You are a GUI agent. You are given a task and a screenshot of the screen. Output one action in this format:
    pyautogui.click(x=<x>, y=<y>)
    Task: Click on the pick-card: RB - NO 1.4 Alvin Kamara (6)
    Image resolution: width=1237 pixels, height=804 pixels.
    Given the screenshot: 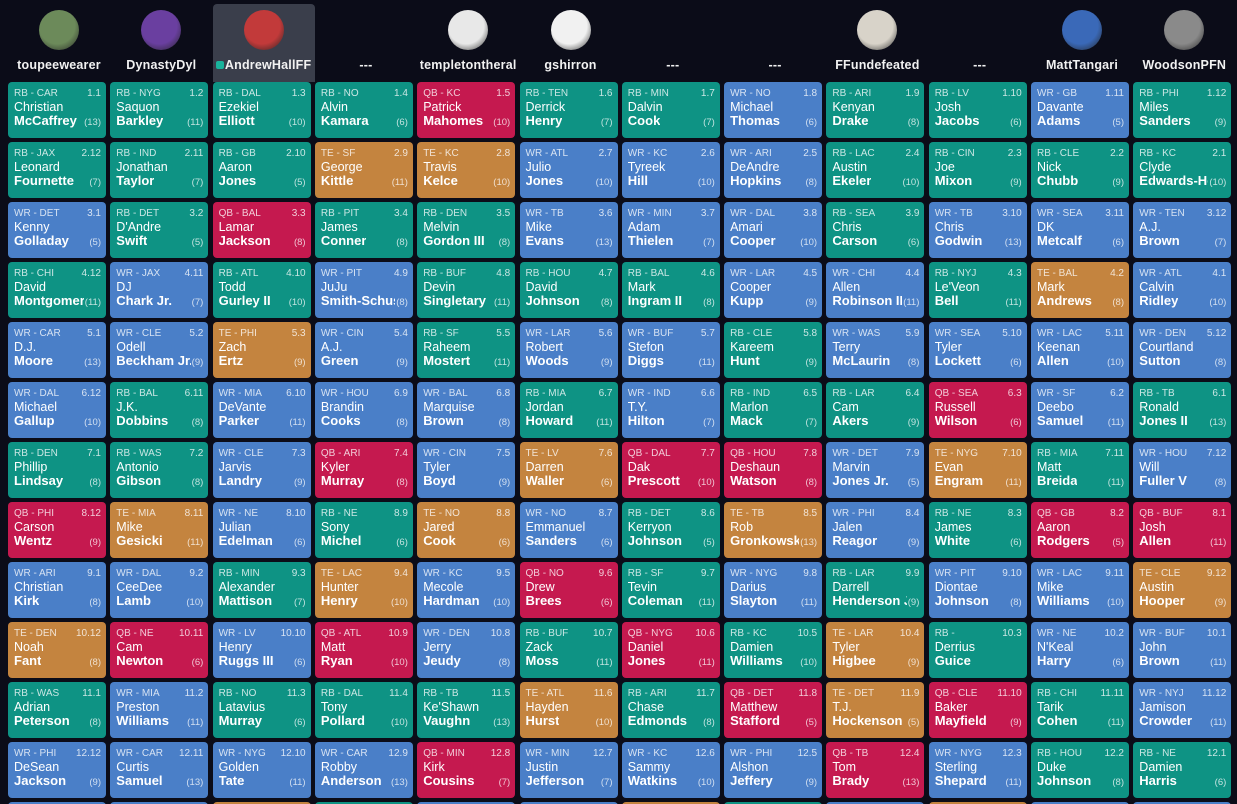 What is the action you would take?
    pyautogui.click(x=363, y=110)
    